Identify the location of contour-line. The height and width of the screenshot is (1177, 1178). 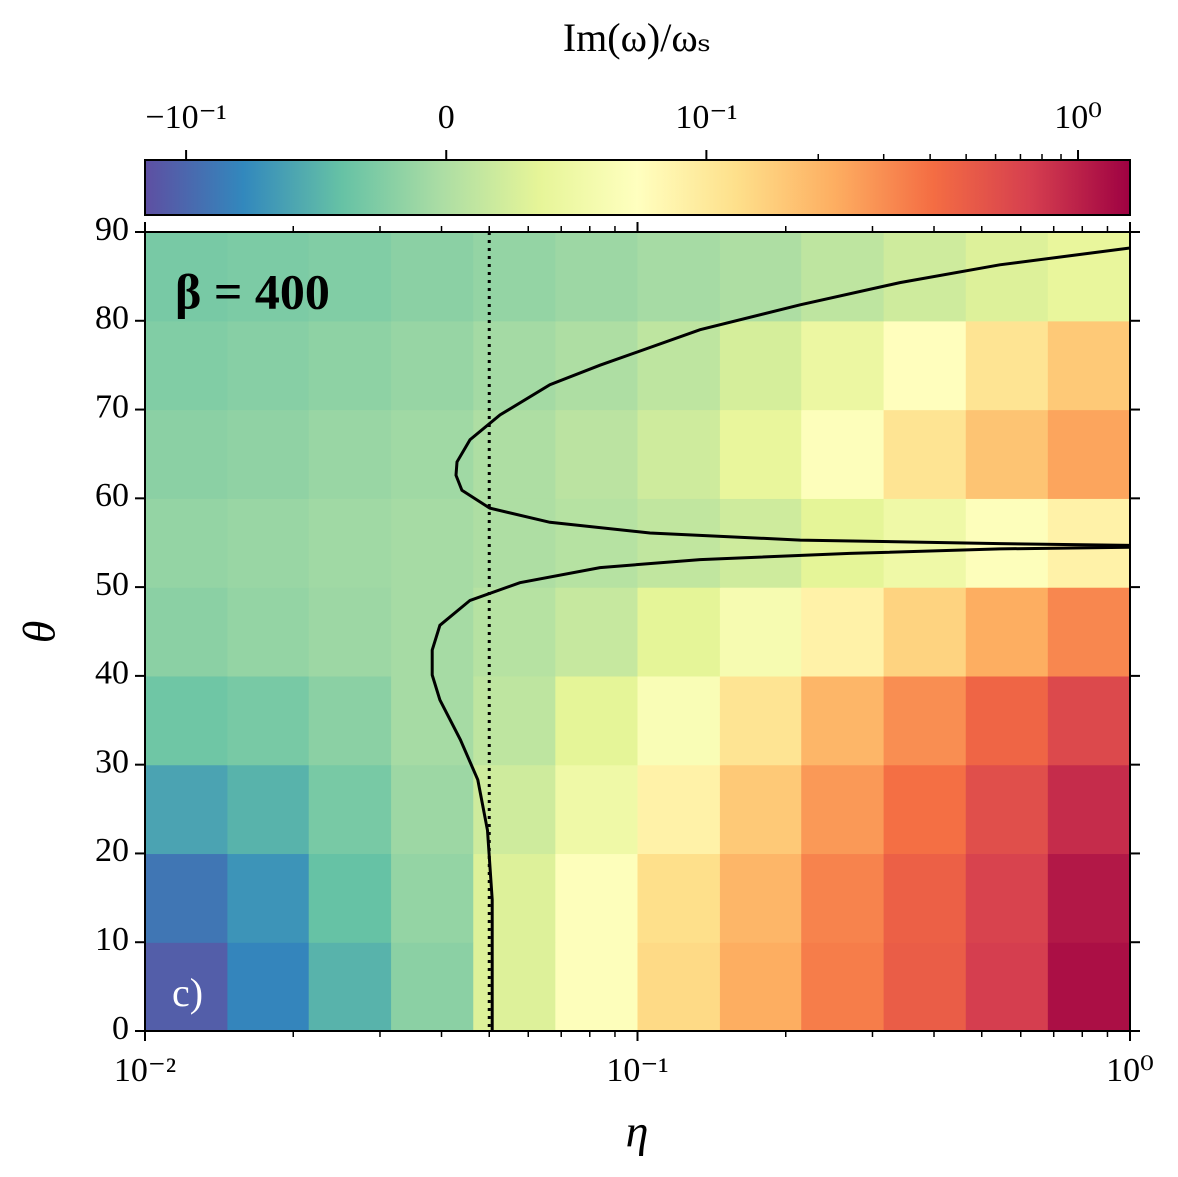
(792, 396).